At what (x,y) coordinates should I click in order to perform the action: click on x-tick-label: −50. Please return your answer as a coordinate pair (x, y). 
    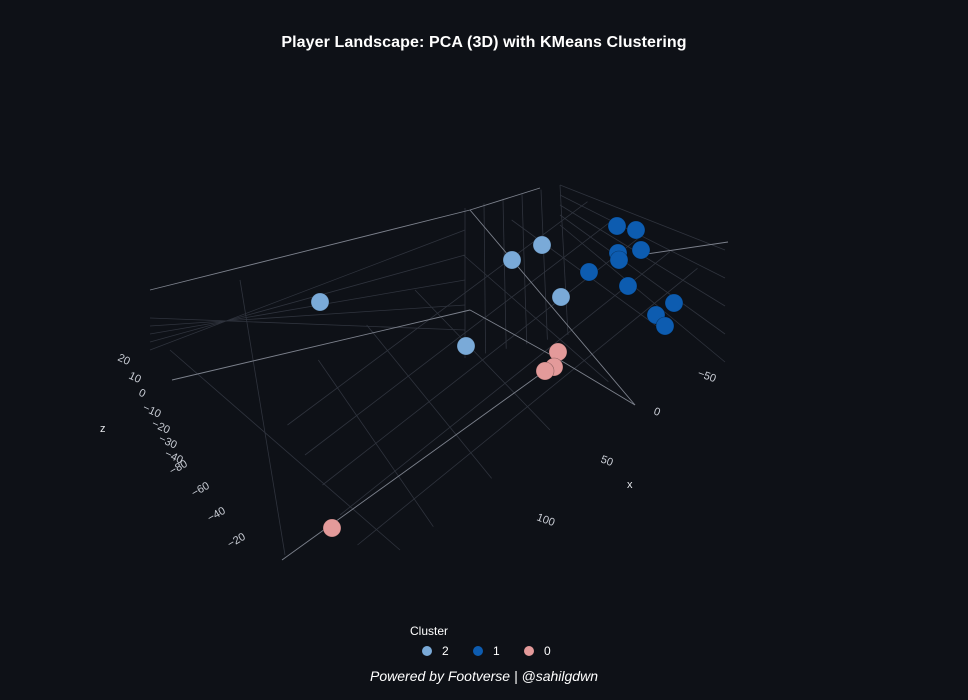
    Looking at the image, I should click on (707, 377).